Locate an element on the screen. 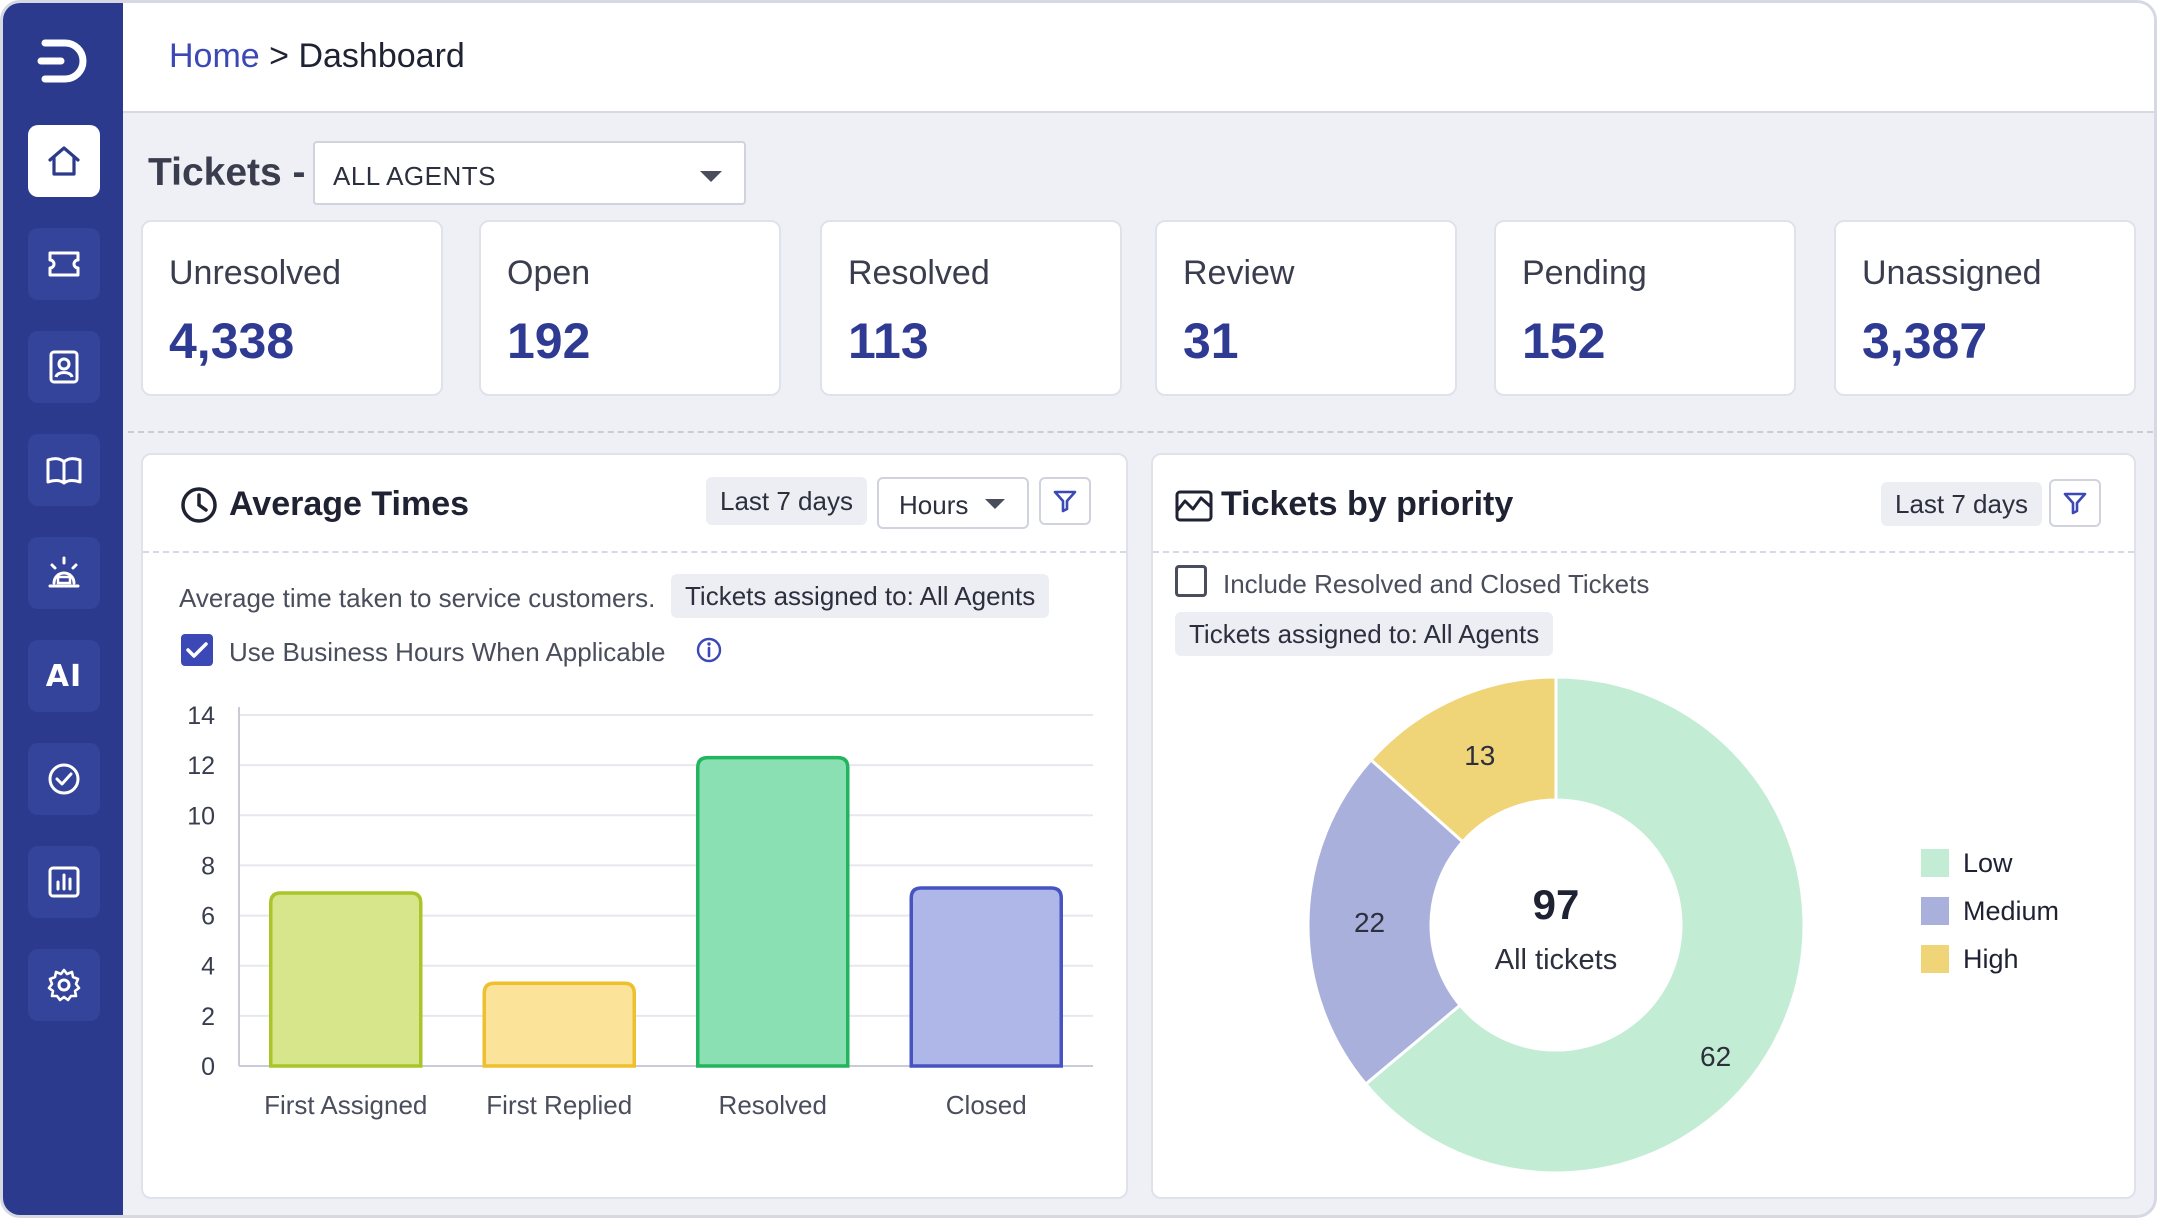 This screenshot has width=2157, height=1218. slice-medium is located at coordinates (1385, 922).